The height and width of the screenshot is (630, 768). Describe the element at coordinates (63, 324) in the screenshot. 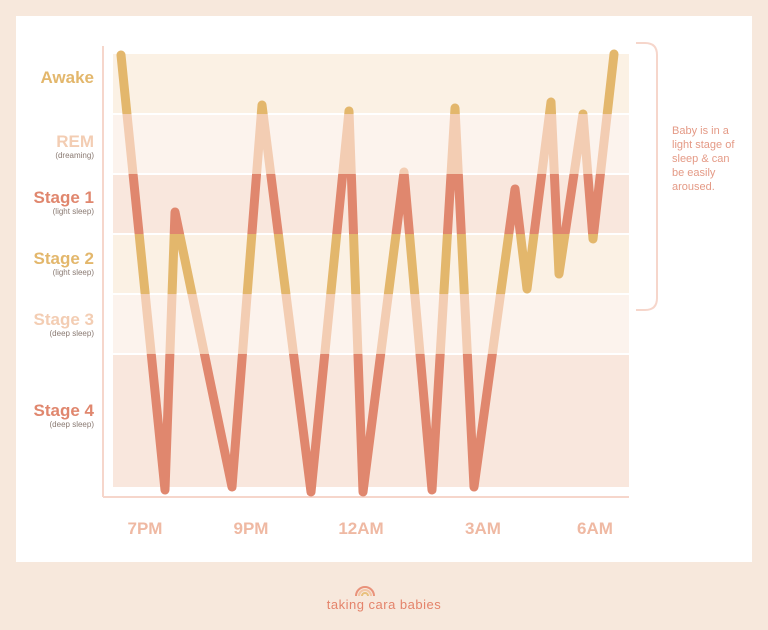

I see `stage-label-stage3: Stage 3 (deep sleep)` at that location.